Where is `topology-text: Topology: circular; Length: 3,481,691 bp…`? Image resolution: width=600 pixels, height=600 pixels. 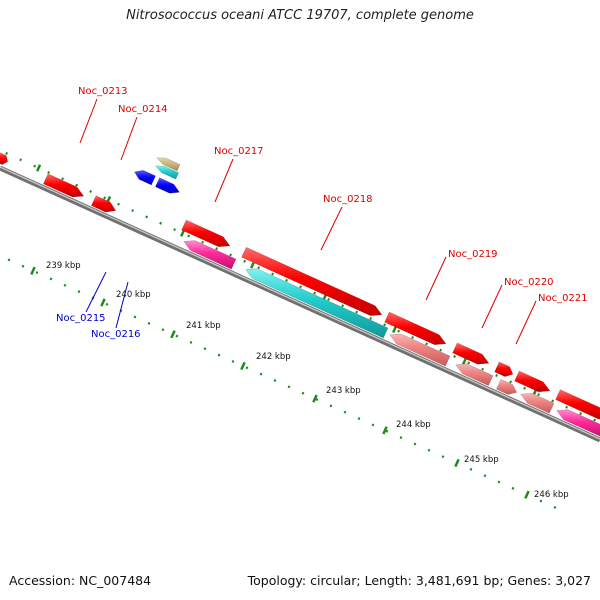 topology-text: Topology: circular; Length: 3,481,691 bp… is located at coordinates (419, 580).